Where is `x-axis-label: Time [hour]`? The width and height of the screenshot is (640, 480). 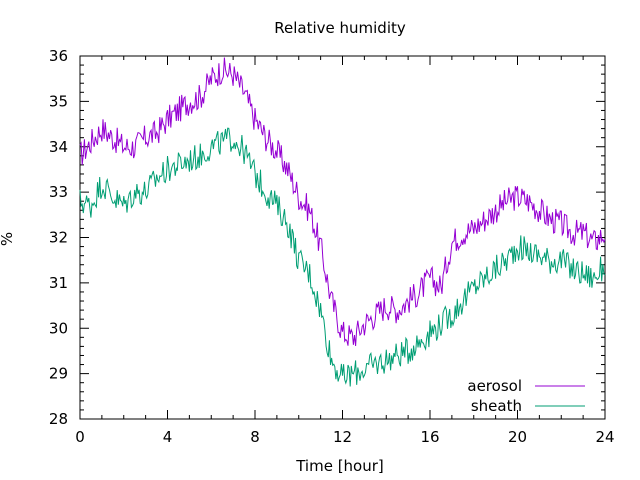
x-axis-label: Time [hour] is located at coordinates (339, 466).